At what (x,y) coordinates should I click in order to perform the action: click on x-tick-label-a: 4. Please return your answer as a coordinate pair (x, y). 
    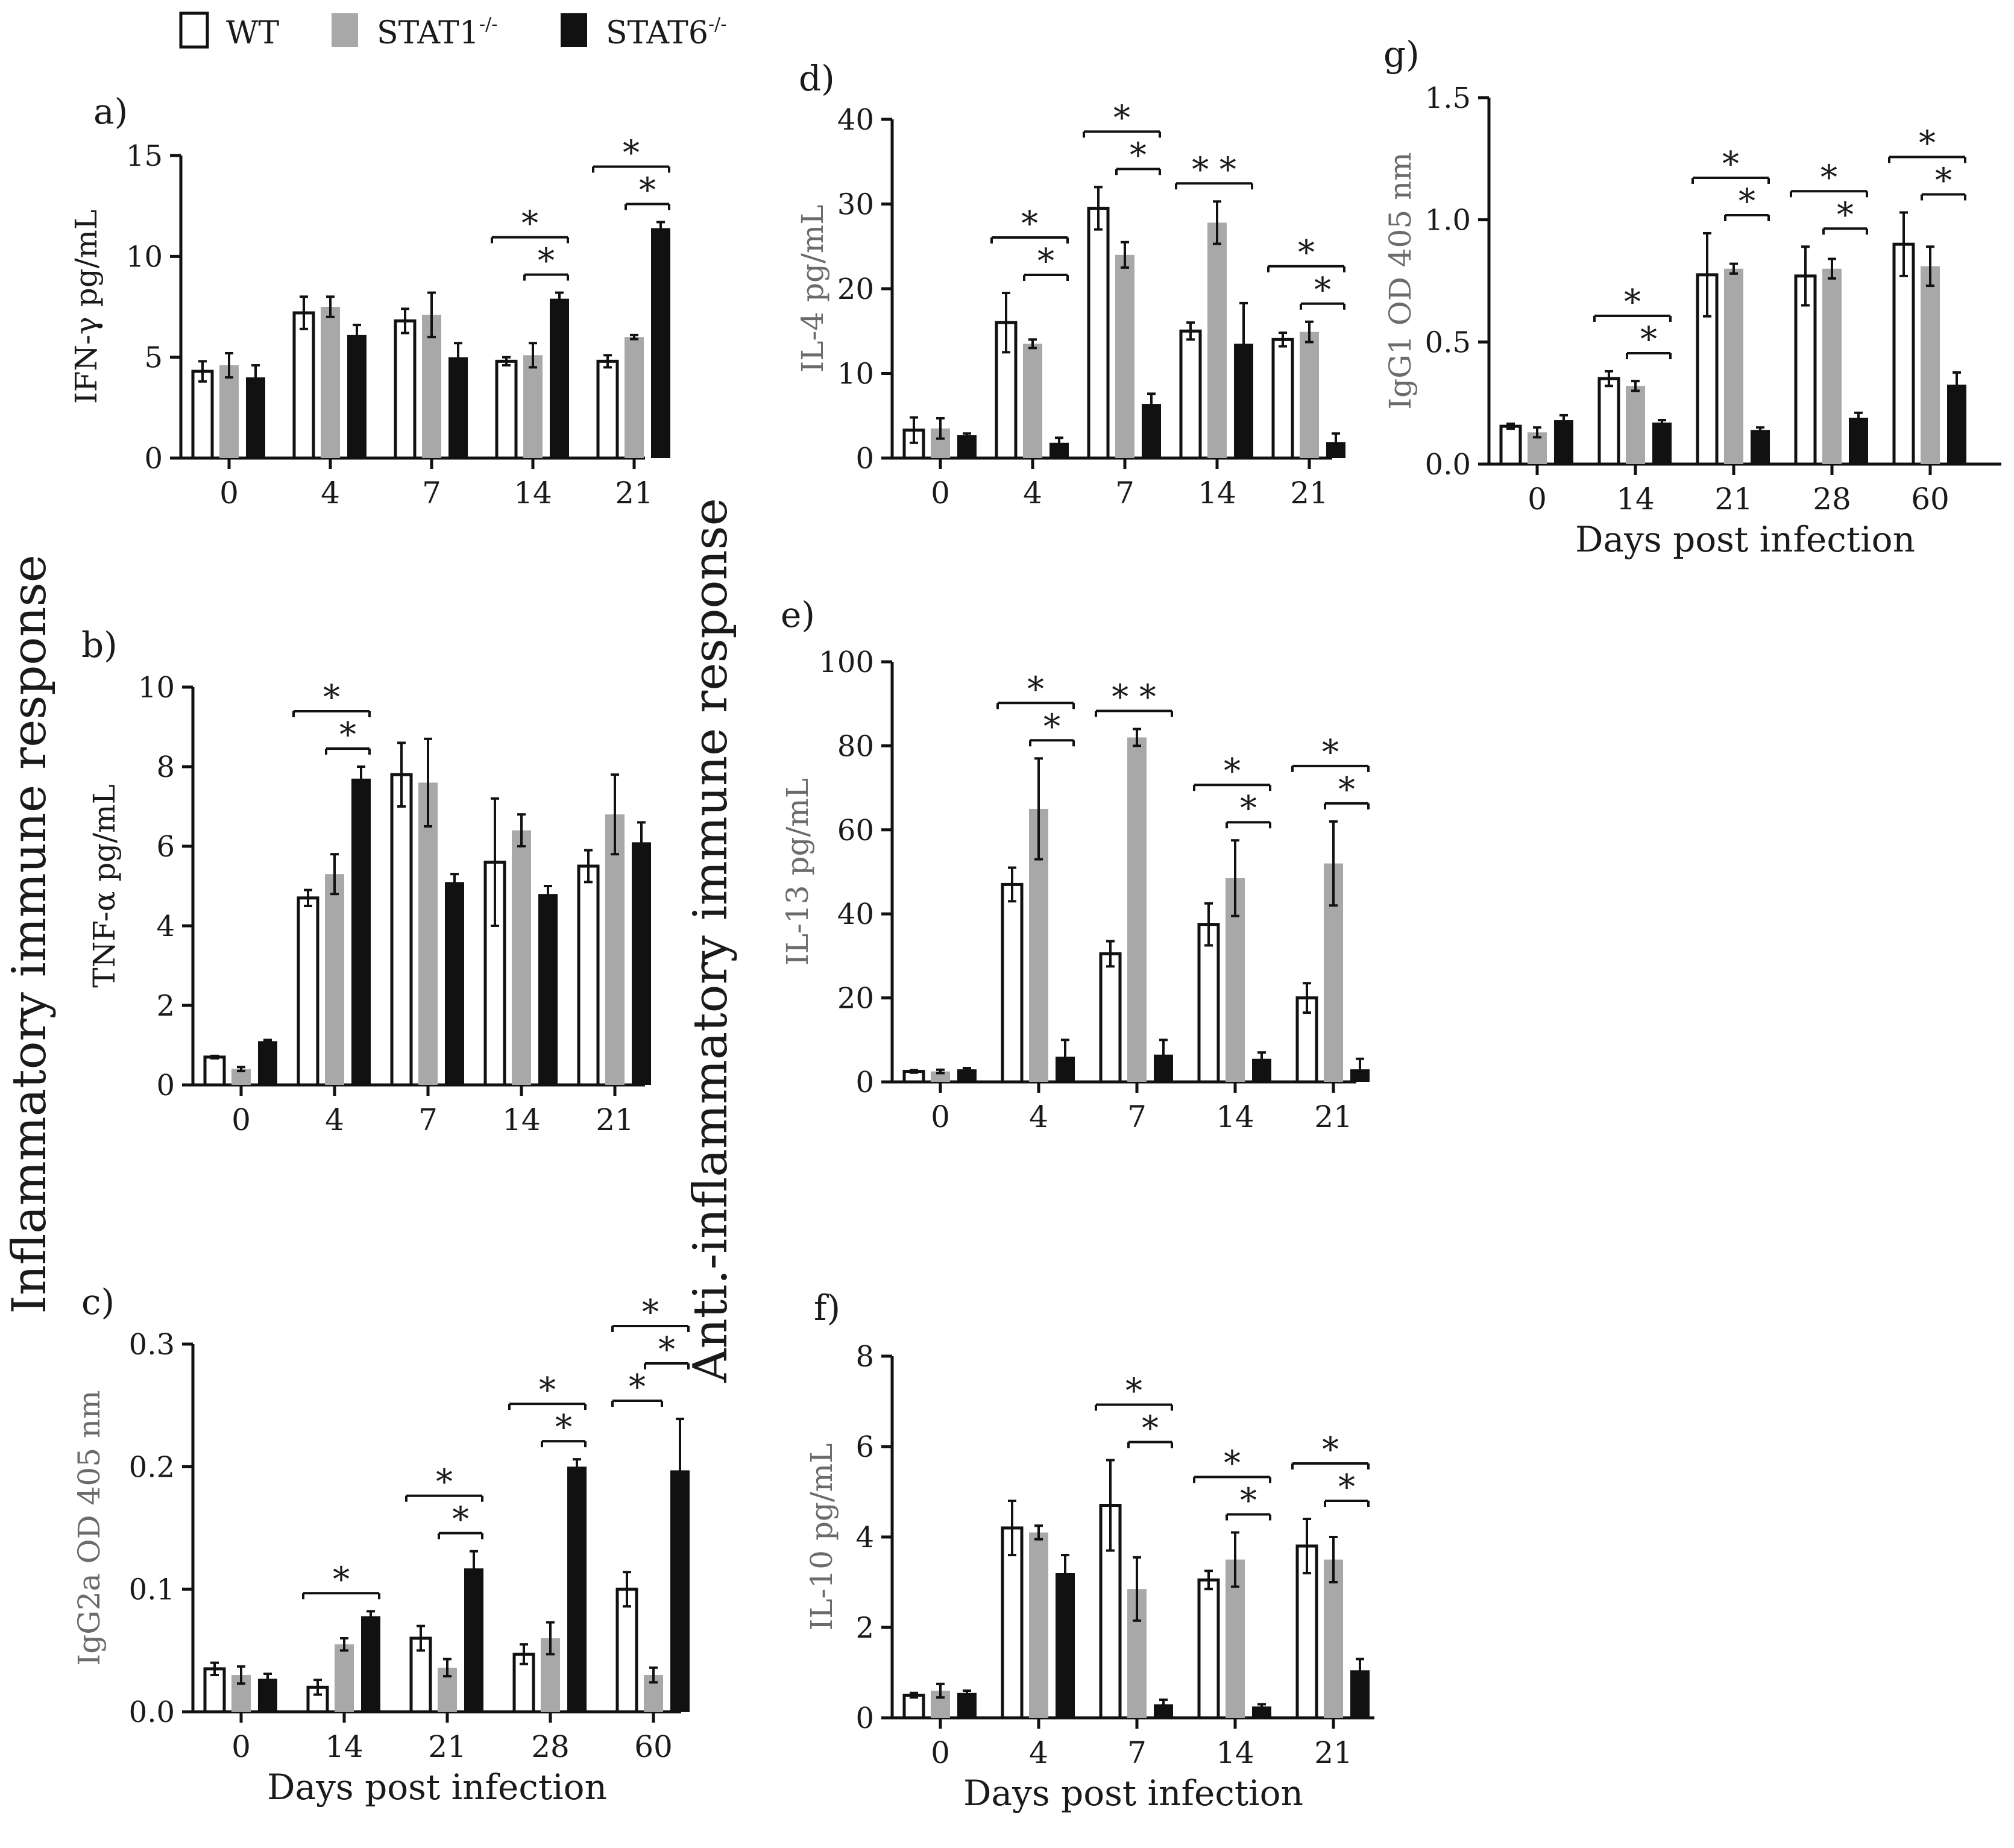
    Looking at the image, I should click on (330, 493).